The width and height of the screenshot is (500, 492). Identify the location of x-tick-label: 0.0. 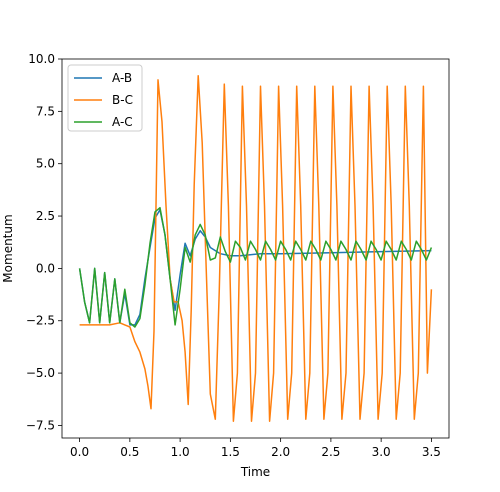
(79, 452).